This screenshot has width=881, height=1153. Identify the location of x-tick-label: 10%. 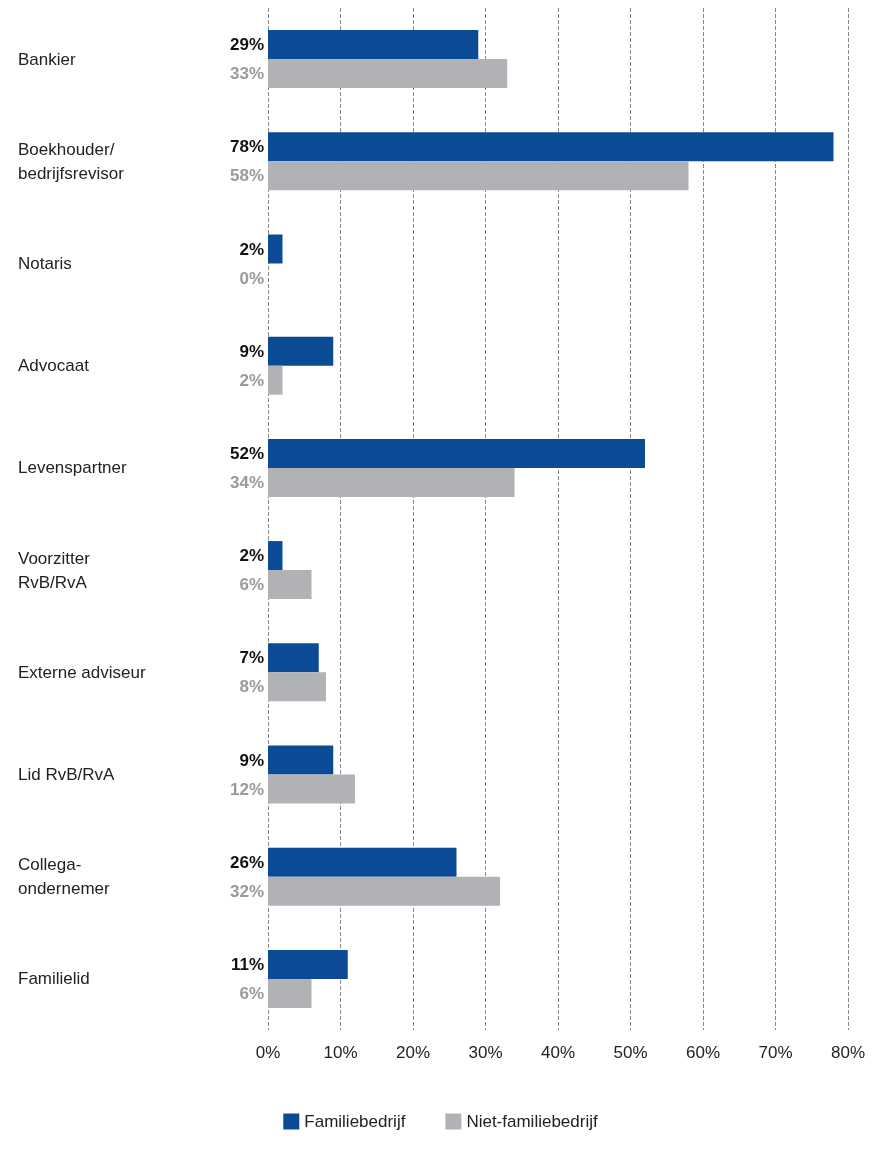
(340, 1052).